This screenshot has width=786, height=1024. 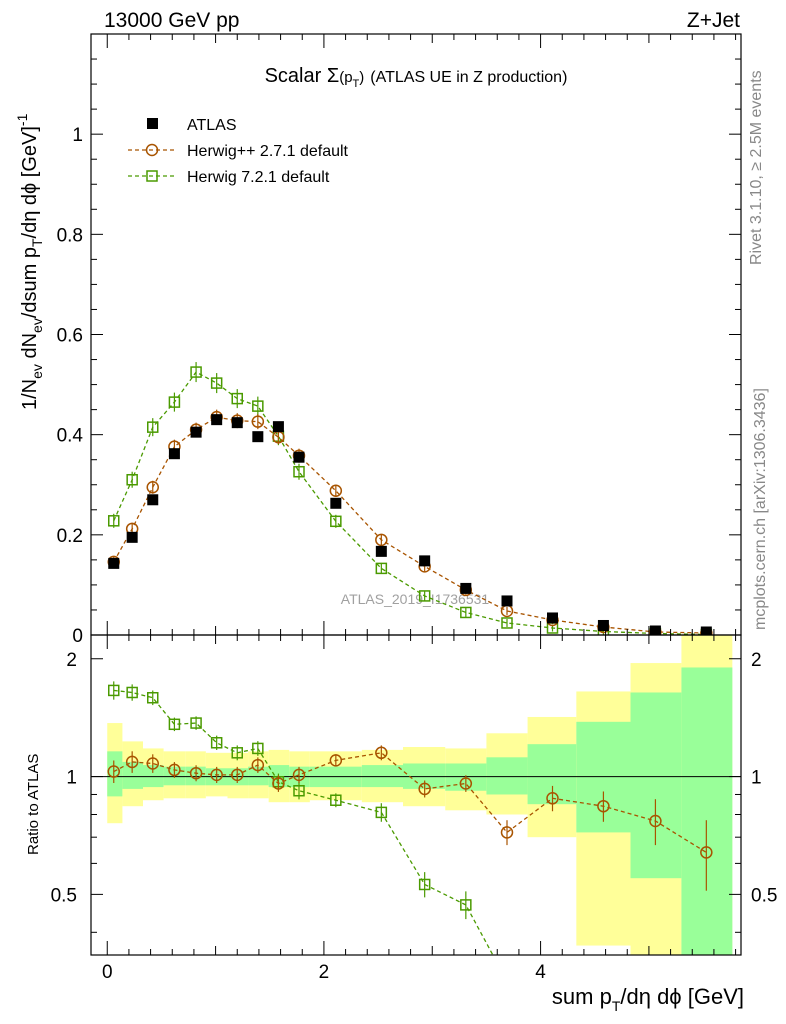 I want to click on y-tick-label: 1, so click(x=77, y=135).